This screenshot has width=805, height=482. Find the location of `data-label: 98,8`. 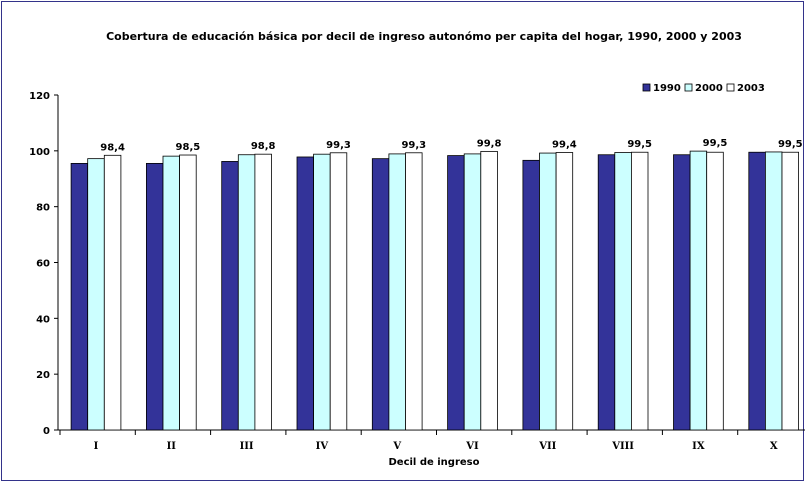

data-label: 98,8 is located at coordinates (263, 146).